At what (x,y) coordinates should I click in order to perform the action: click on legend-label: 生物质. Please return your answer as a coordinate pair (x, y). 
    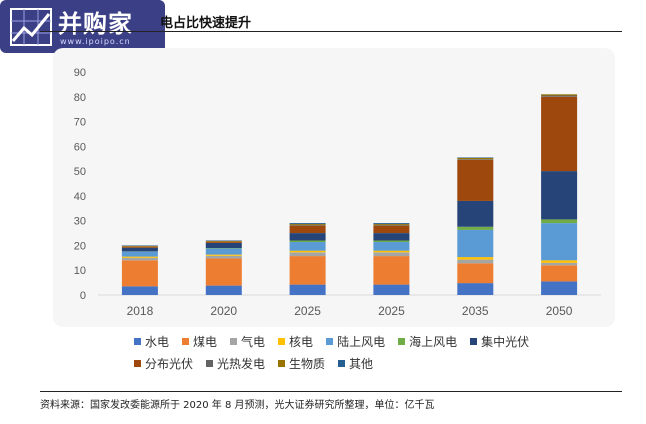
    Looking at the image, I should click on (307, 363).